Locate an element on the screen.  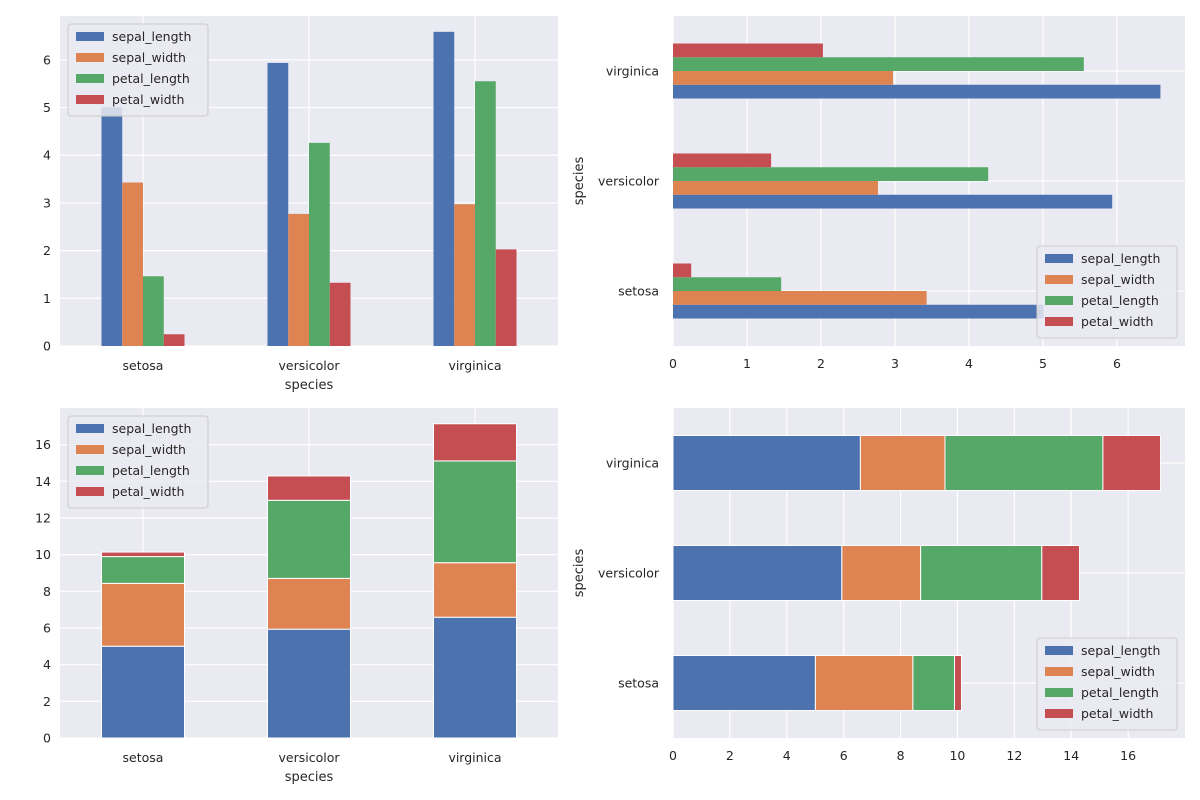
legend-swatch-petal-width is located at coordinates (90, 491).